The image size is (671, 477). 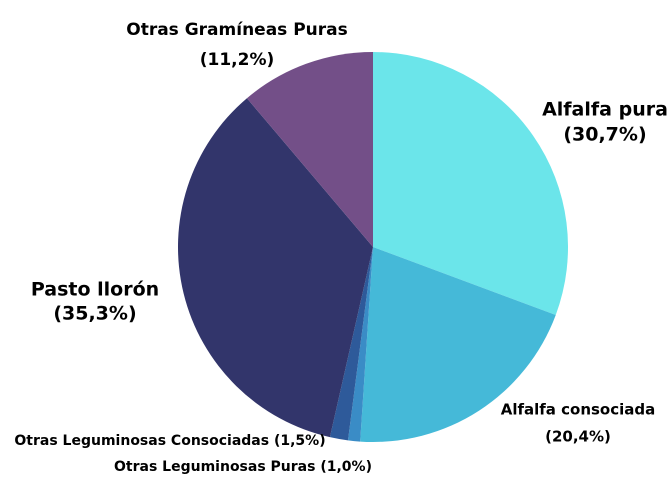 I want to click on category-name: Alfalfa consociada, so click(x=578, y=410).